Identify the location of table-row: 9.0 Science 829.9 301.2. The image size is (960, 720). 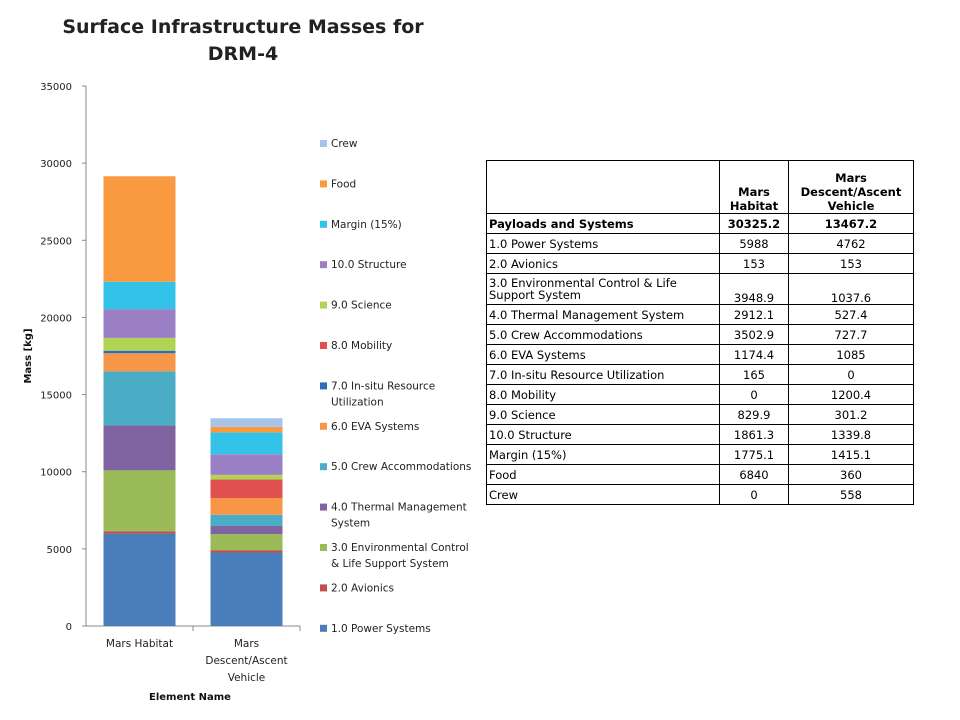
(700, 414).